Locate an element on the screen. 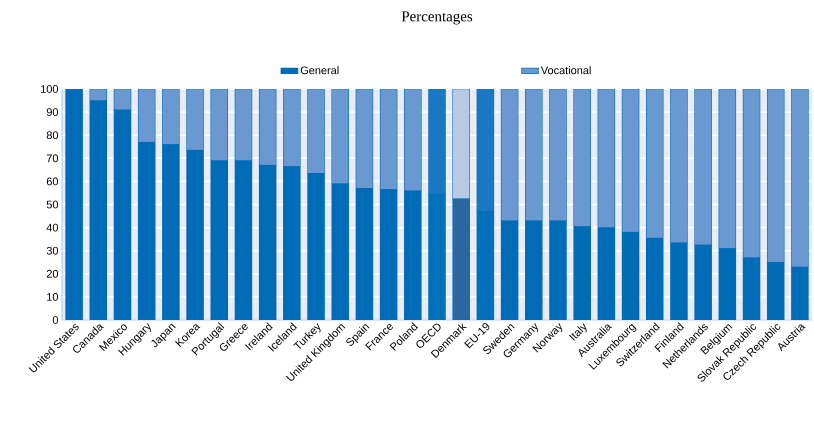 The image size is (814, 423). y-tick-label: 0 is located at coordinates (55, 320).